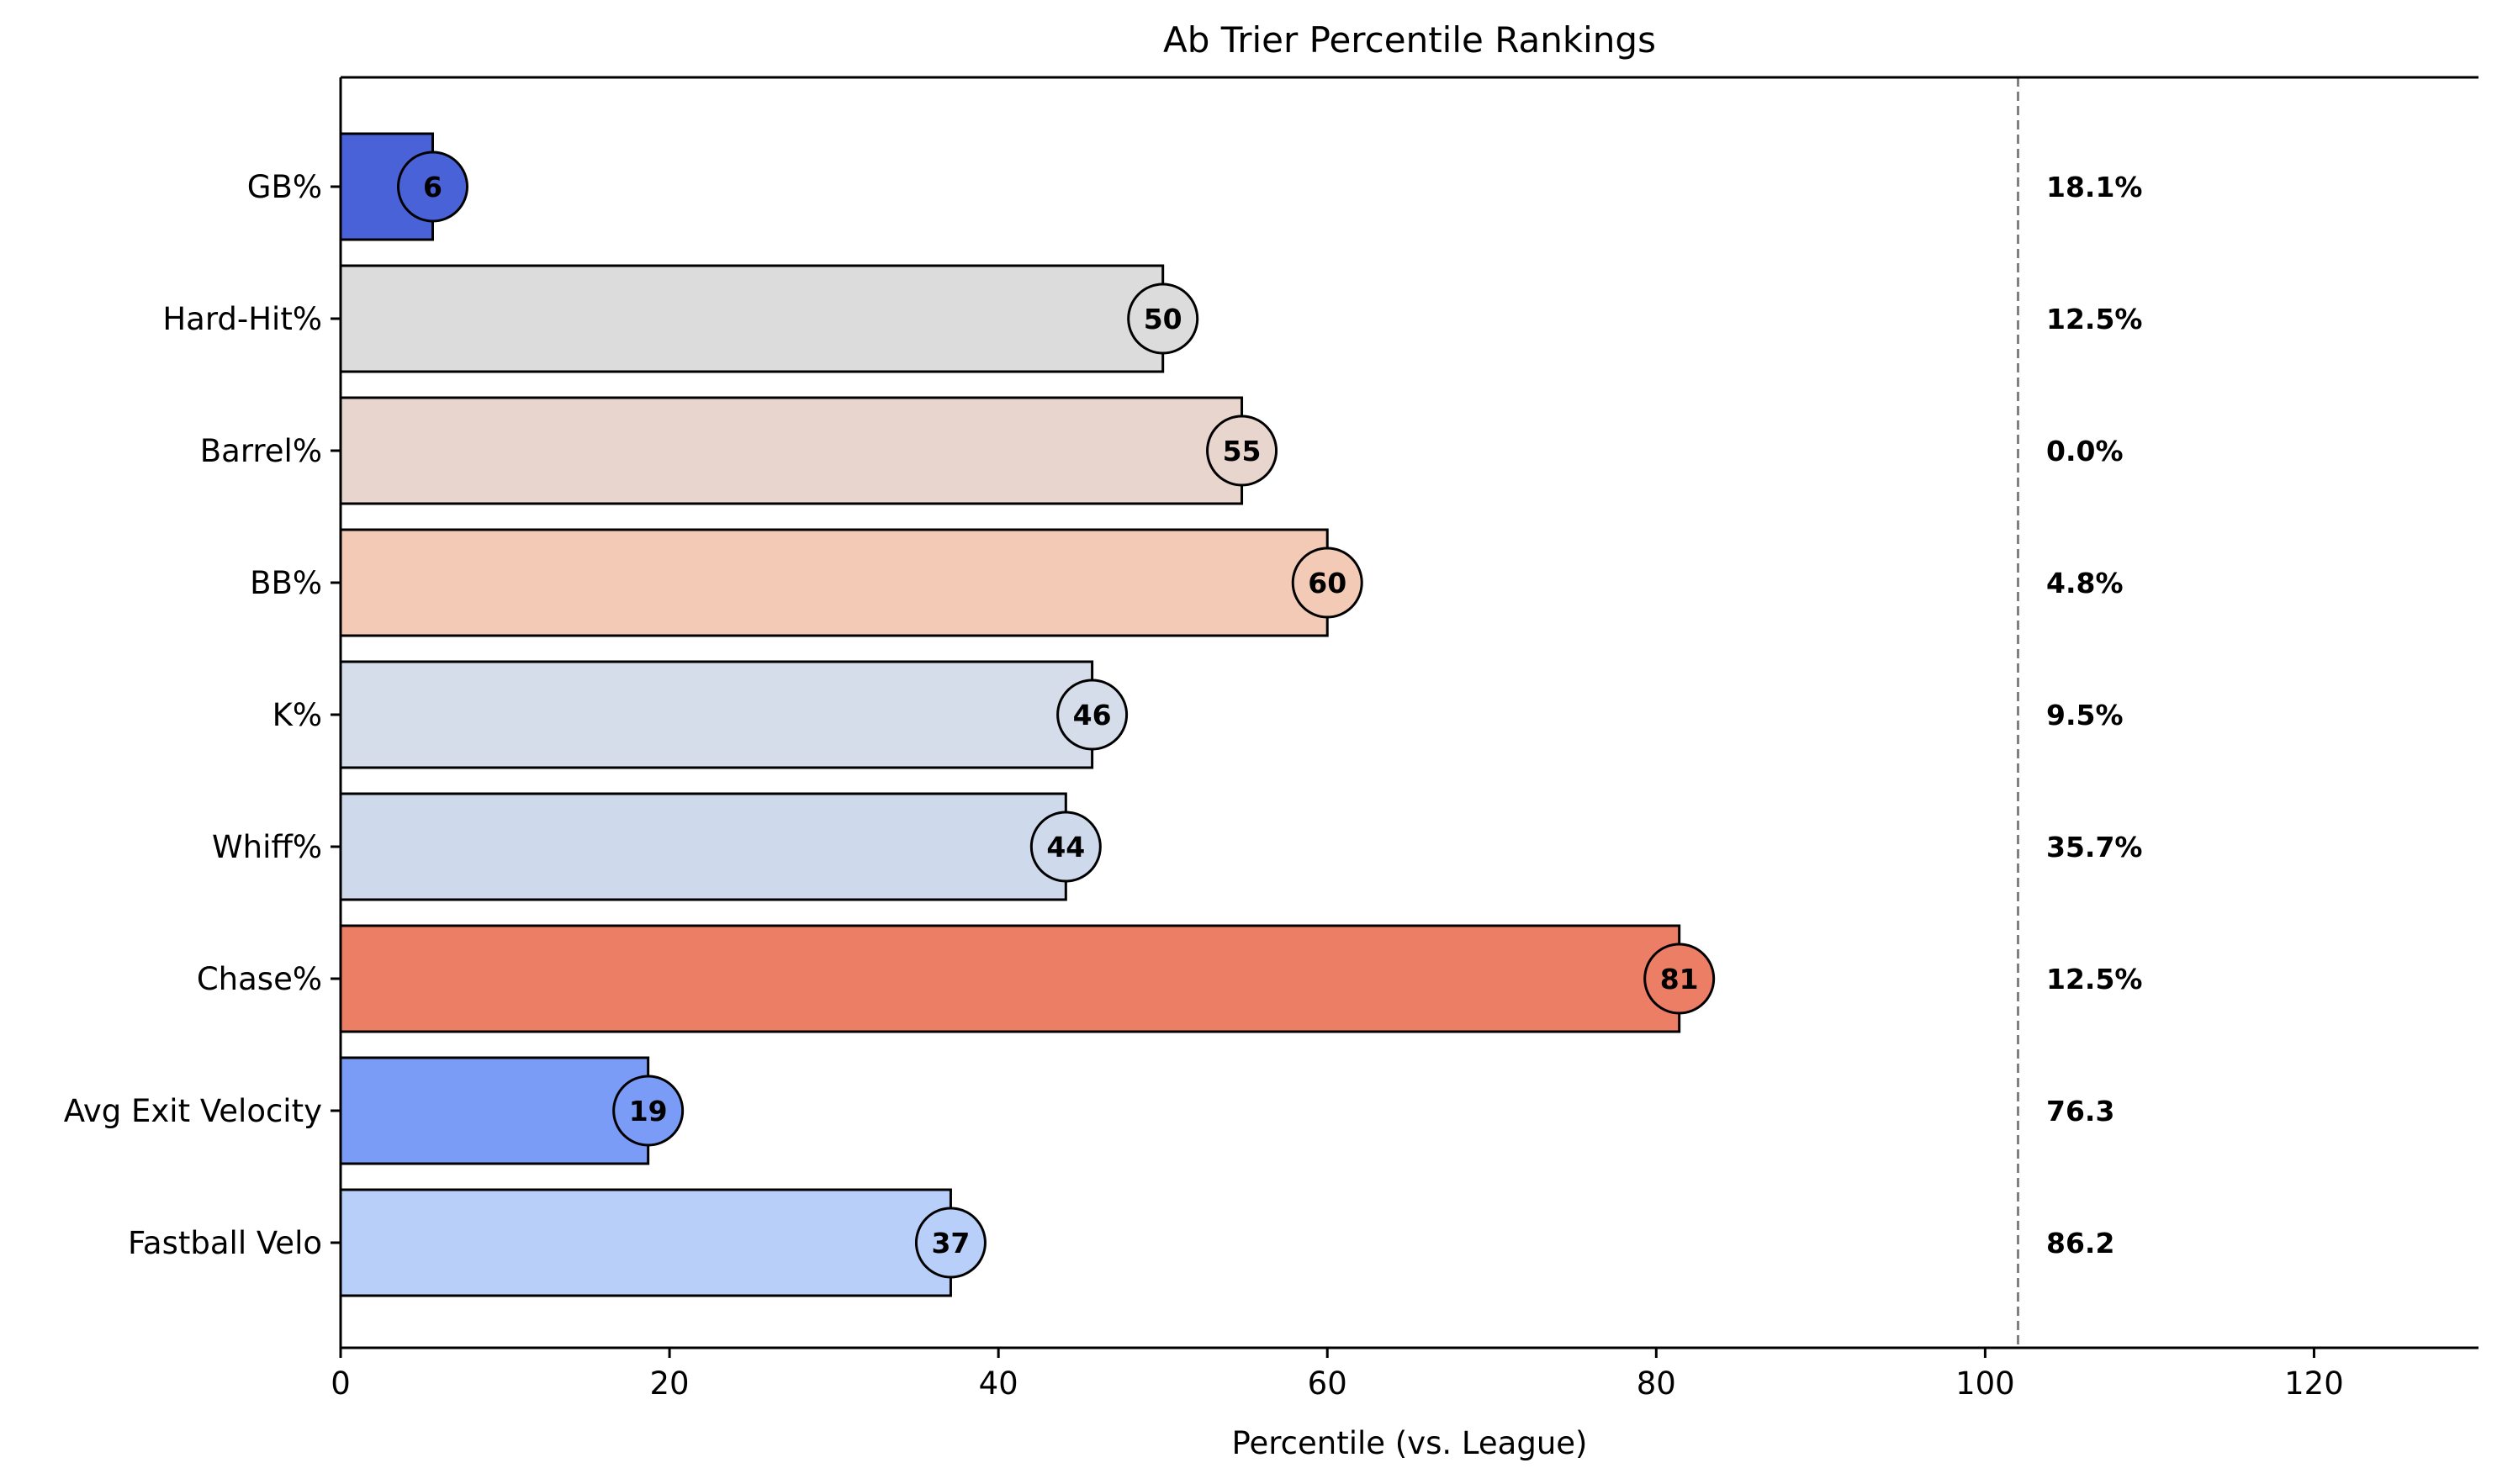 The width and height of the screenshot is (2497, 1484). Describe the element at coordinates (284, 187) in the screenshot. I see `category-label: GB%` at that location.